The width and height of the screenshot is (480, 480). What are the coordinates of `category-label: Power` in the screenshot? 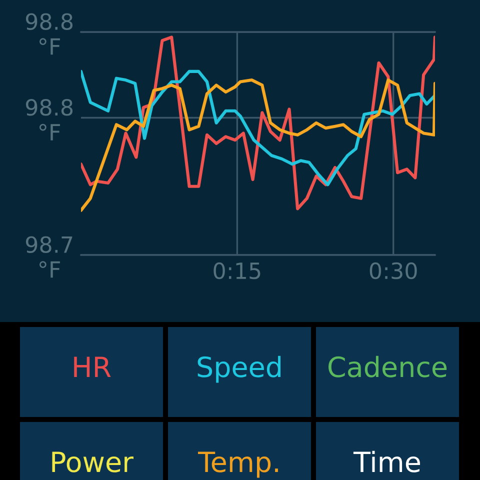 It's located at (93, 462).